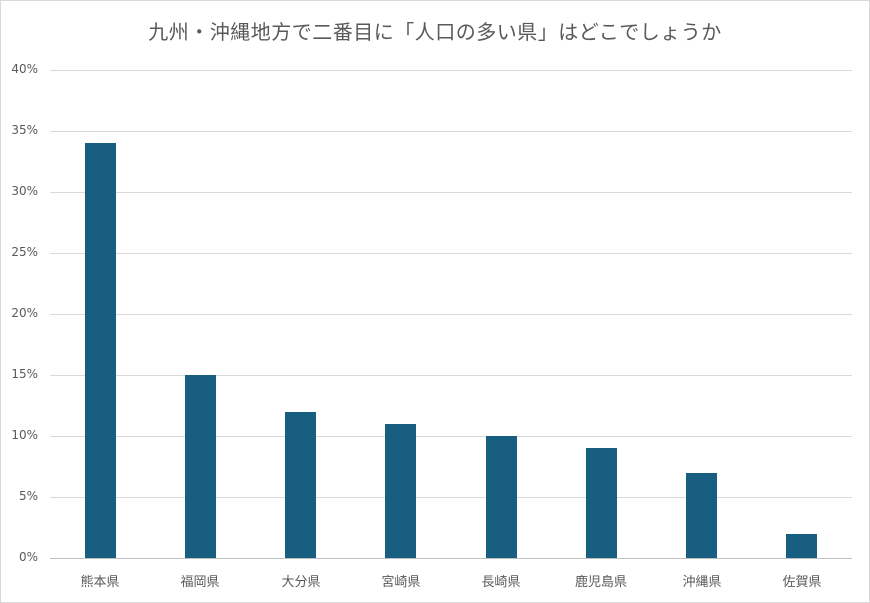 Image resolution: width=870 pixels, height=603 pixels. What do you see at coordinates (24, 252) in the screenshot?
I see `y-tick-label: 25%` at bounding box center [24, 252].